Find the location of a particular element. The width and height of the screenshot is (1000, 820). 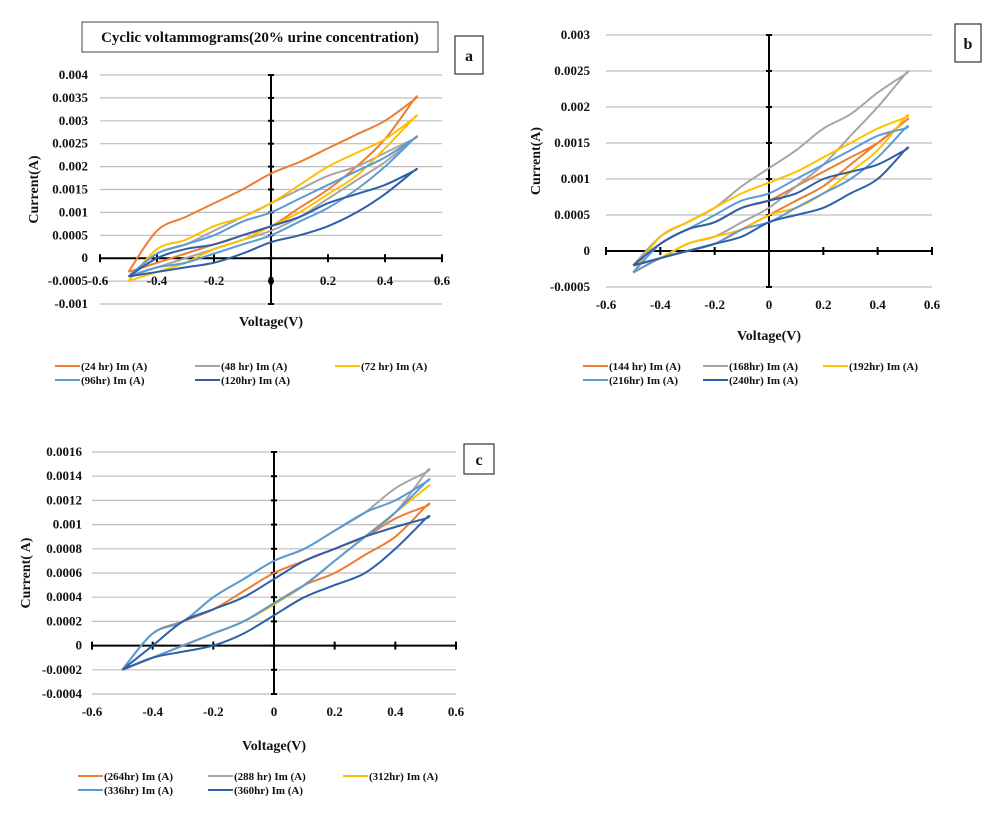

panel-label: b is located at coordinates (968, 44).